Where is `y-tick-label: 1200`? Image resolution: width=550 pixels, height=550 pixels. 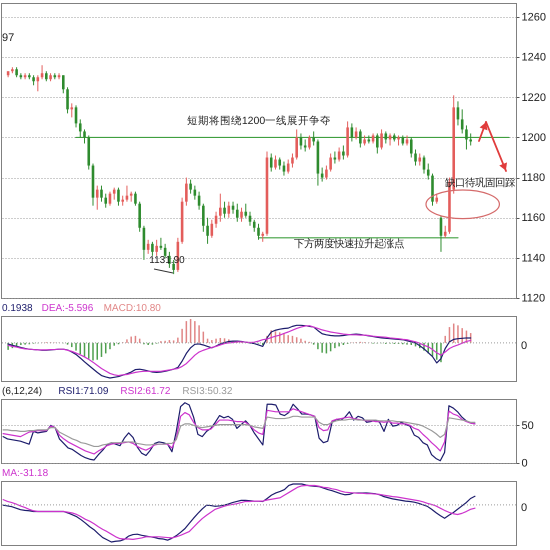
y-tick-label: 1200 is located at coordinates (534, 138).